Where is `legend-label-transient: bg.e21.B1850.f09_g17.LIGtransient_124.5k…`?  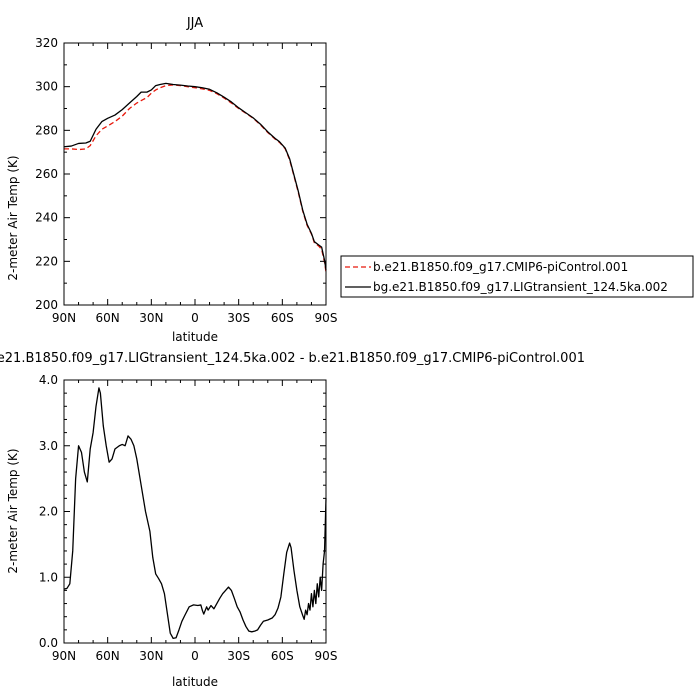
legend-label-transient: bg.e21.B1850.f09_g17.LIGtransient_124.5k… is located at coordinates (520, 287).